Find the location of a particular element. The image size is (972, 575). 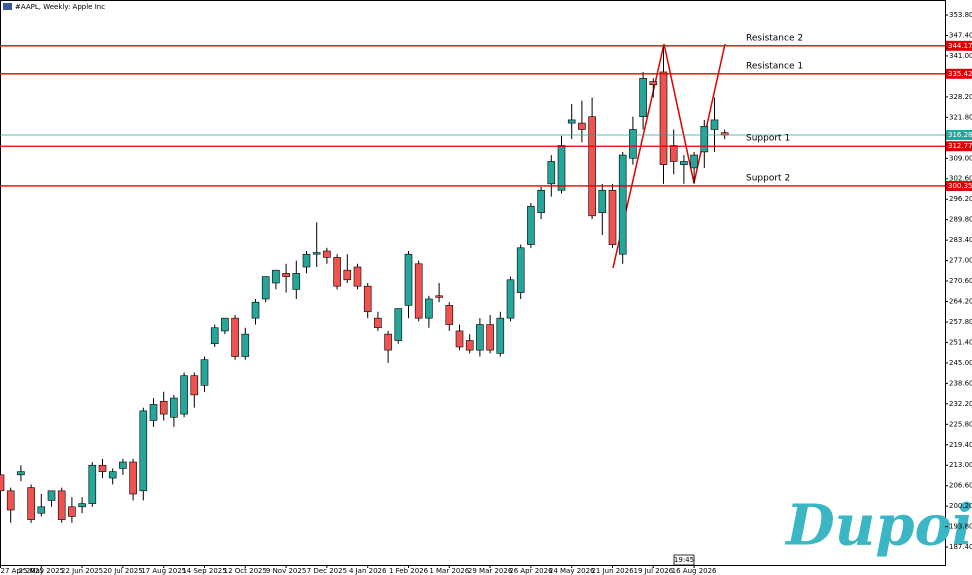

y-tick-label: 245.00 is located at coordinates (960, 363).